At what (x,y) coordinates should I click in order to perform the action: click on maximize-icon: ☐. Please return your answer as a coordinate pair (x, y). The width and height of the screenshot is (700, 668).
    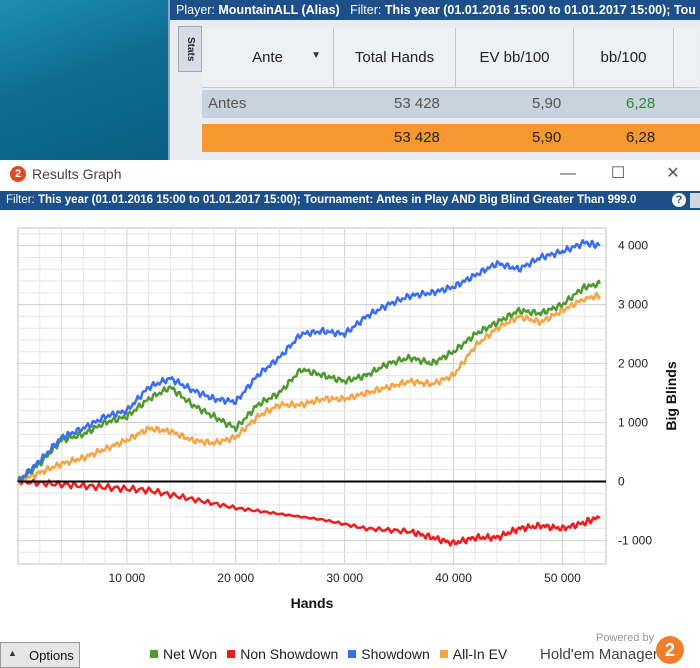
    Looking at the image, I should click on (618, 173).